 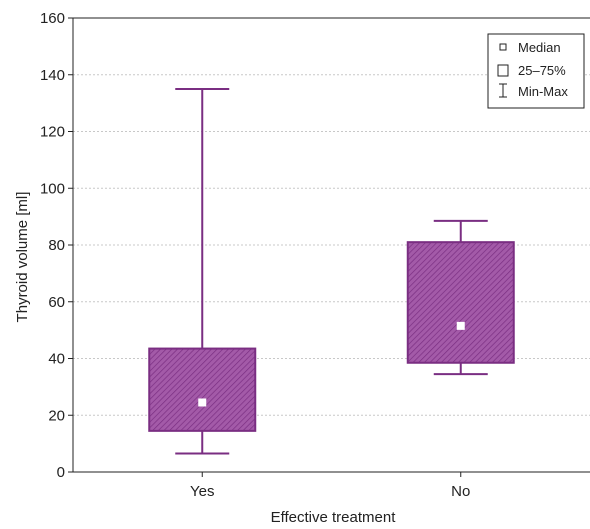 I want to click on y-tick-label: 20, so click(x=56, y=415).